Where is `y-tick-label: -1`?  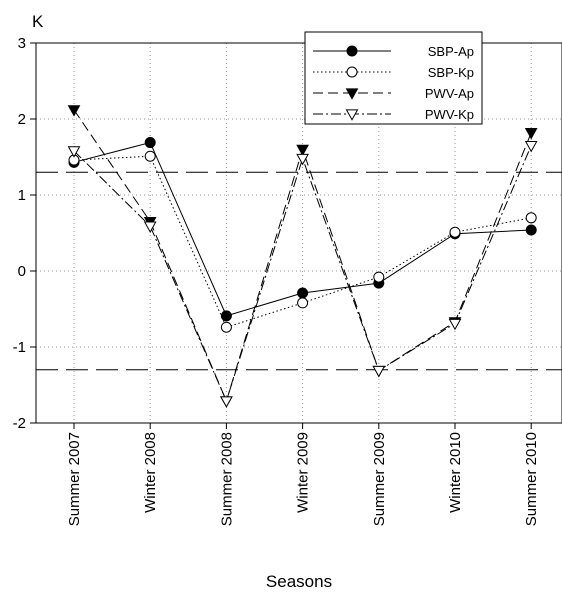
y-tick-label: -1 is located at coordinates (19, 347).